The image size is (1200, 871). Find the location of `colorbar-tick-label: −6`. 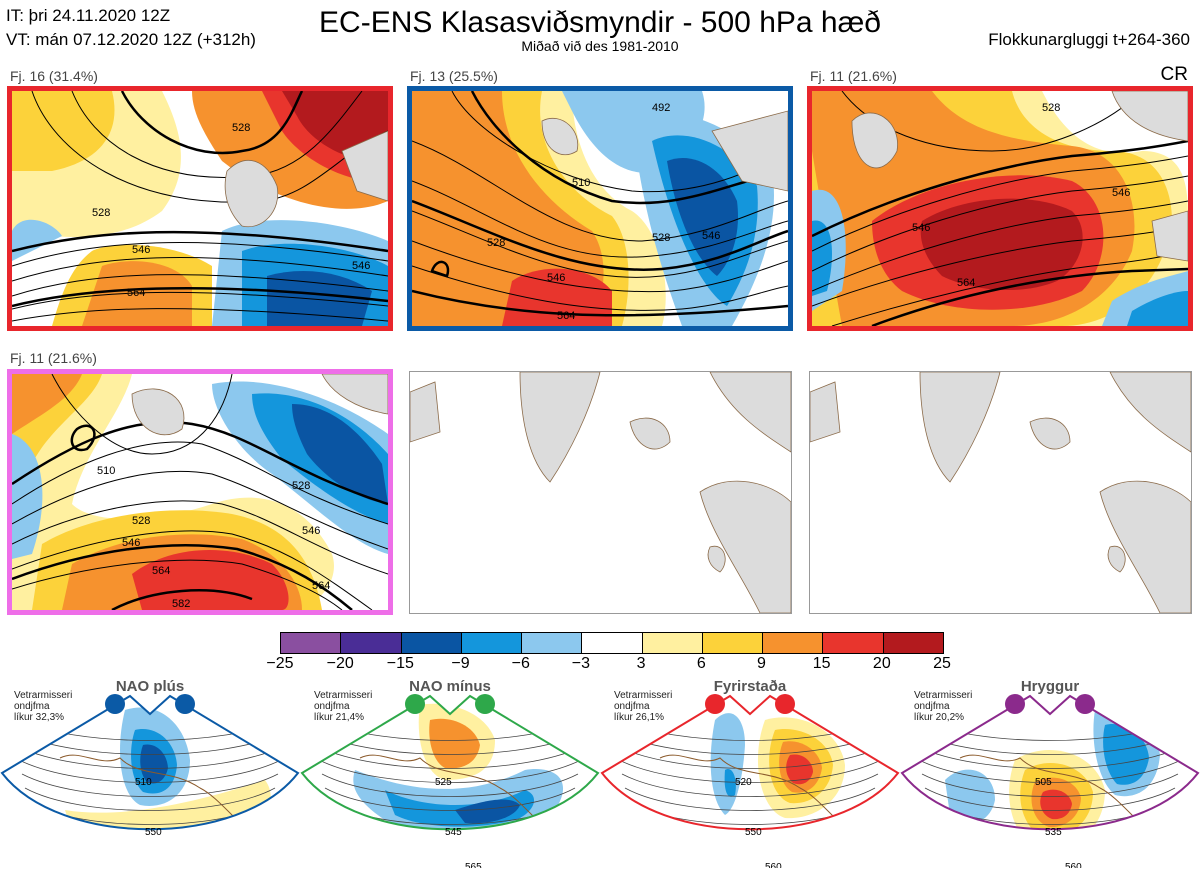

colorbar-tick-label: −6 is located at coordinates (520, 663).